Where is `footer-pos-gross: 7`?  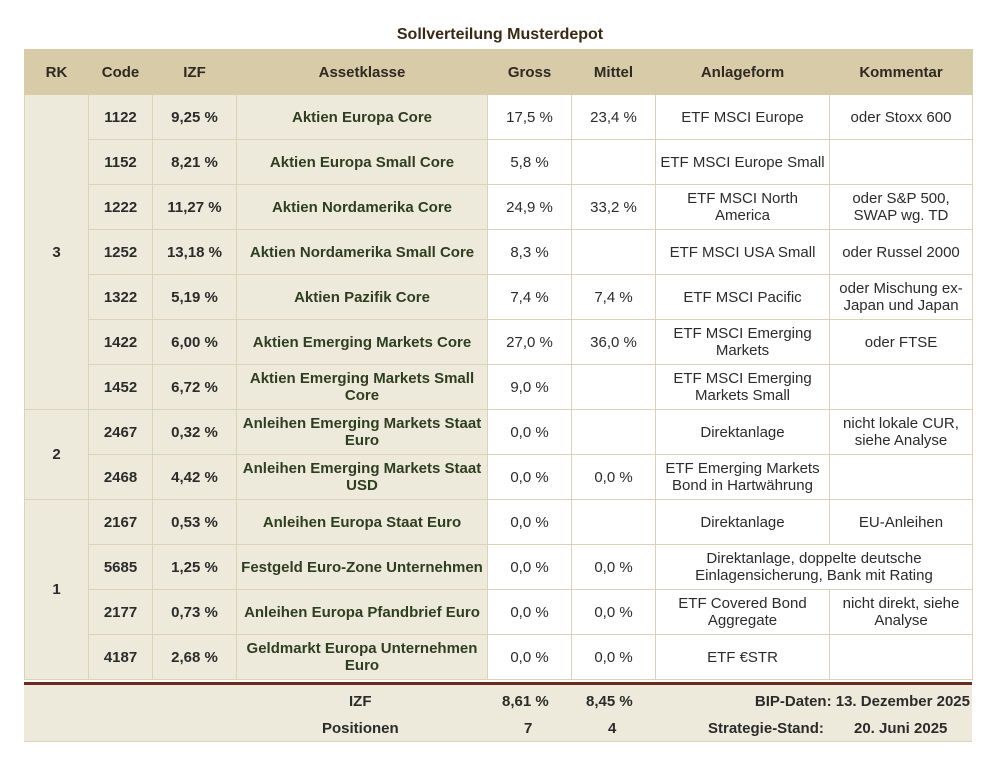
footer-pos-gross: 7 is located at coordinates (528, 728).